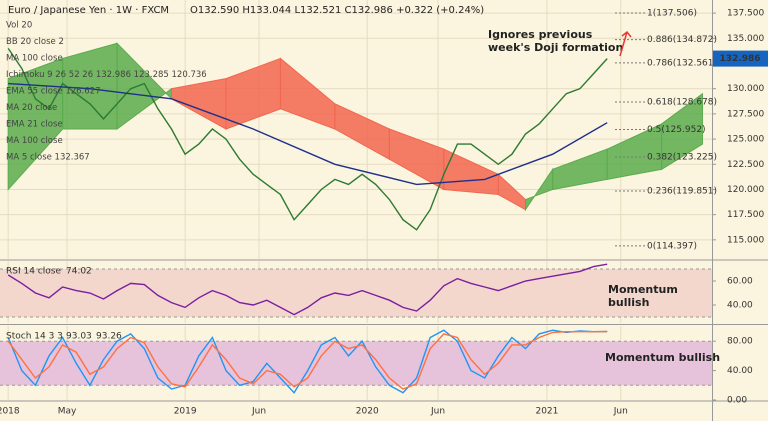 Image resolution: width=768 pixels, height=421 pixels. Describe the element at coordinates (676, 130) in the screenshot. I see `fib-label: 0.5(125.952)` at that location.